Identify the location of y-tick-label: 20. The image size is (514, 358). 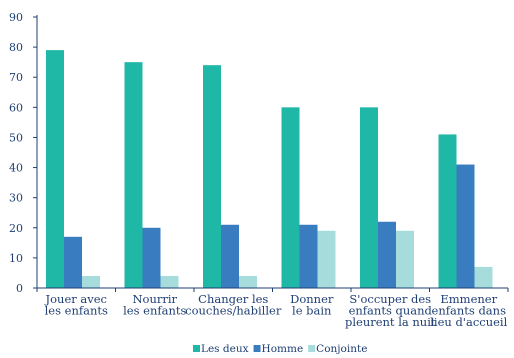
(16, 228).